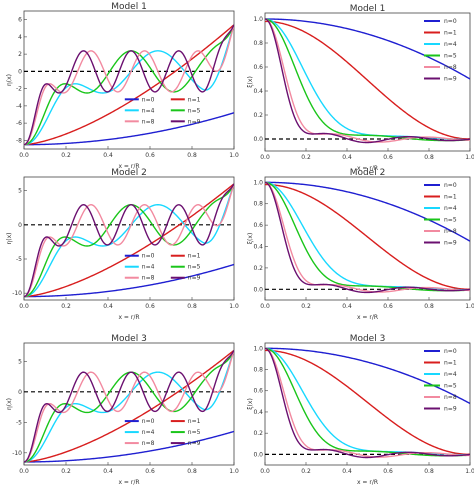 Image resolution: width=474 pixels, height=493 pixels. What do you see at coordinates (19, 106) in the screenshot?
I see `y-tick-label: -4` at bounding box center [19, 106].